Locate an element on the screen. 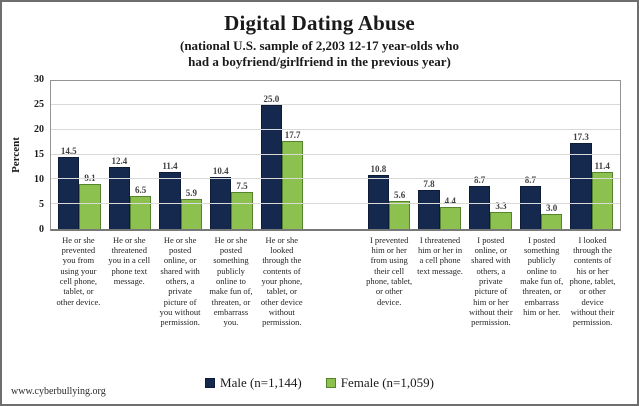  bar-pair: 14.5 9.1 is located at coordinates (79, 155).